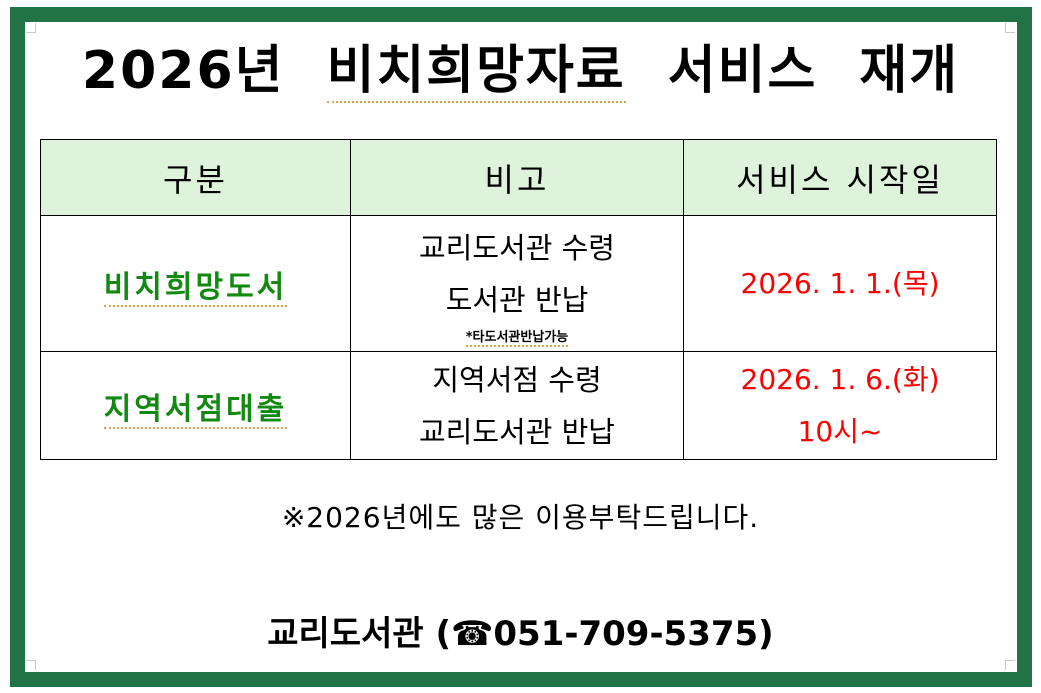  What do you see at coordinates (345, 634) in the screenshot?
I see `library-name: 교리도서관` at bounding box center [345, 634].